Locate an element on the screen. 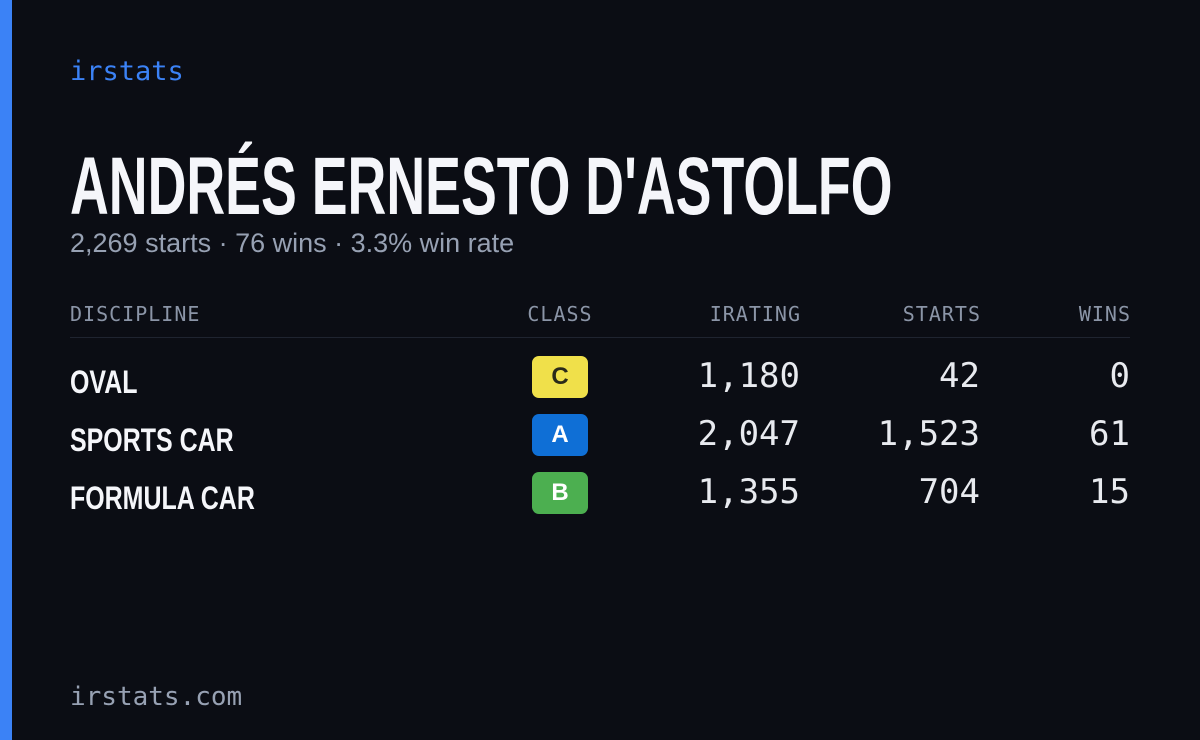 The width and height of the screenshot is (1200, 740). class-badge: B is located at coordinates (560, 493).